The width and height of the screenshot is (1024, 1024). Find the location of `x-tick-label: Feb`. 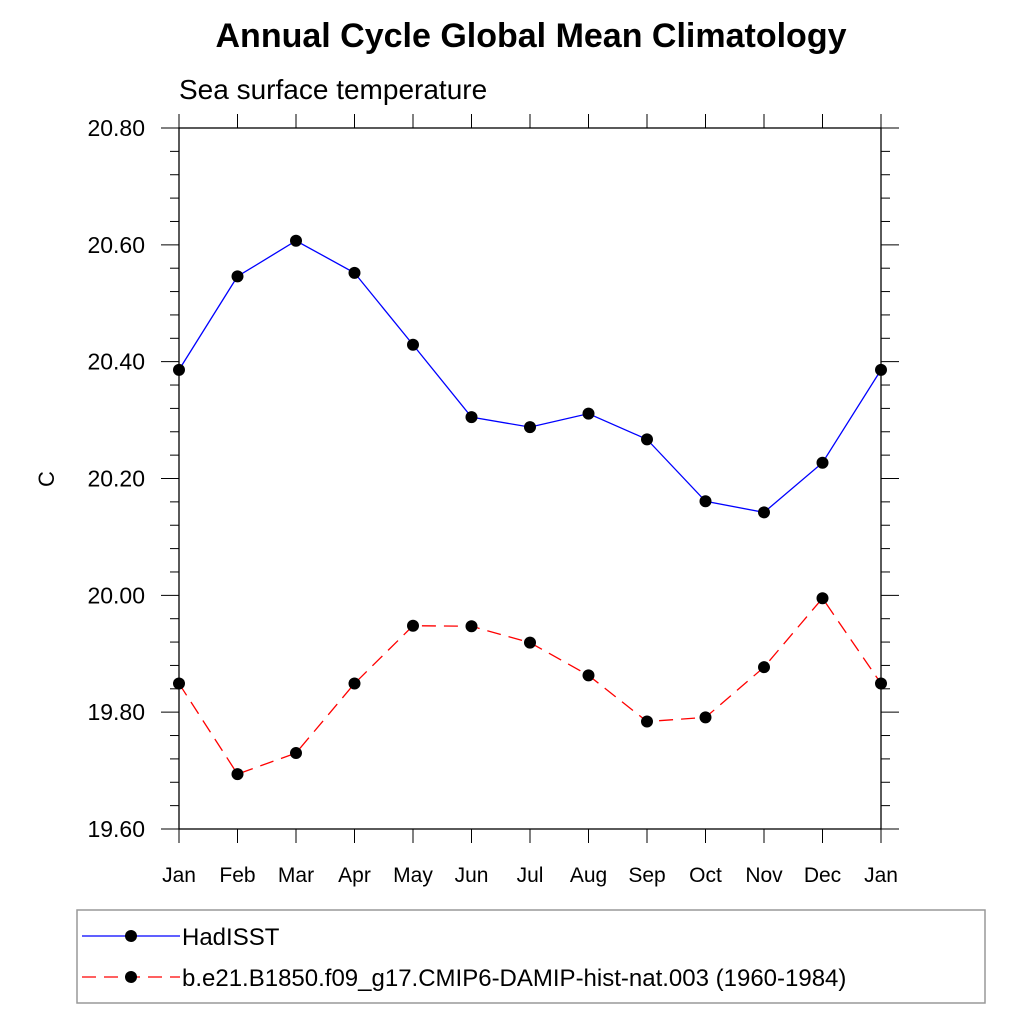

x-tick-label: Feb is located at coordinates (237, 875).